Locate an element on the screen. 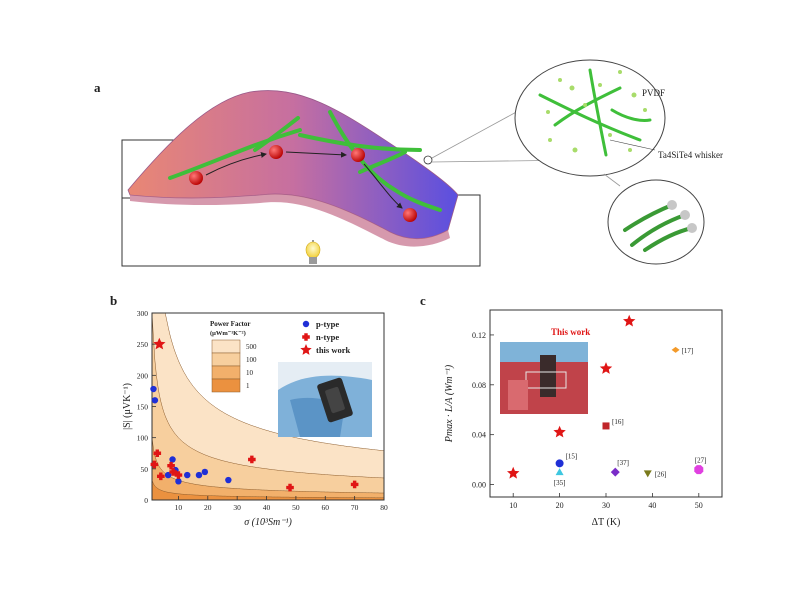 This screenshot has height=600, width=800. panel-c-points: [15] [35] [16] [37] [26] [27] [17] is located at coordinates (607, 400).